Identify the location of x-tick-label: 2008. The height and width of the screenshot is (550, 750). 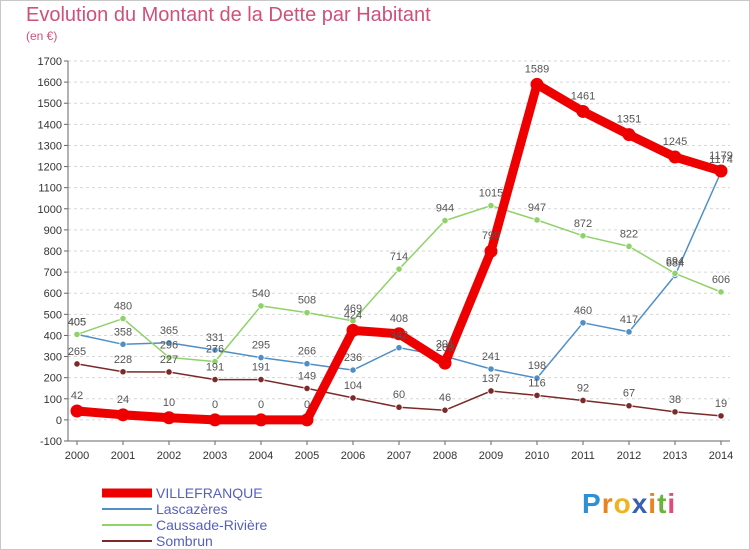
(445, 456).